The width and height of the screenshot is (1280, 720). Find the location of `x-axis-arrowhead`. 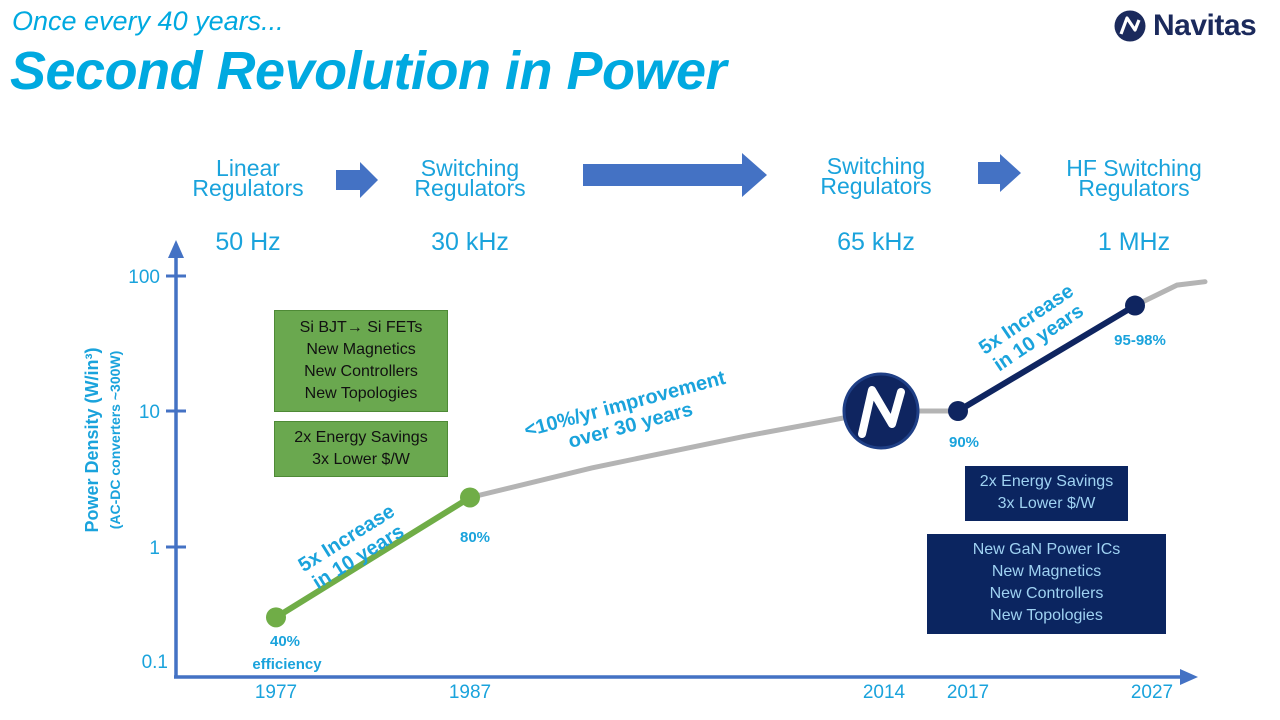

x-axis-arrowhead is located at coordinates (1189, 677).